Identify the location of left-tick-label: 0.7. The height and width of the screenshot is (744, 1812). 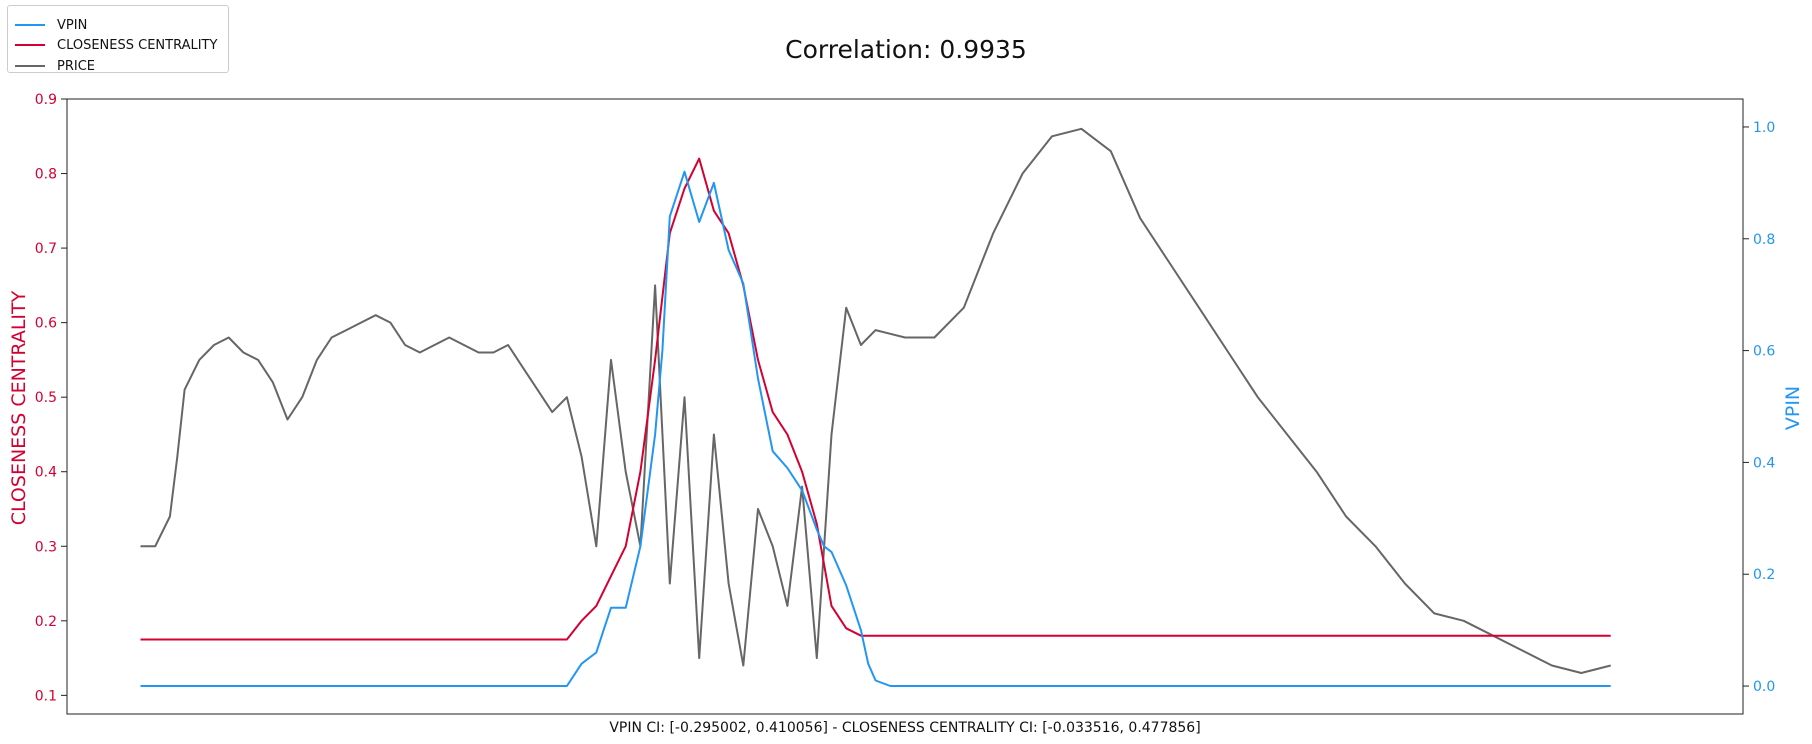
(46, 249).